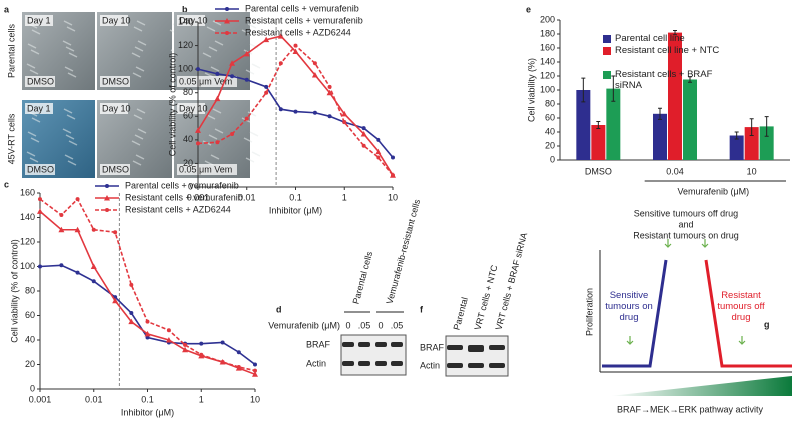 The image size is (800, 426). Describe the element at coordinates (205, 81) in the screenshot. I see `micrograph-condition: 0.05 μm Vem` at that location.